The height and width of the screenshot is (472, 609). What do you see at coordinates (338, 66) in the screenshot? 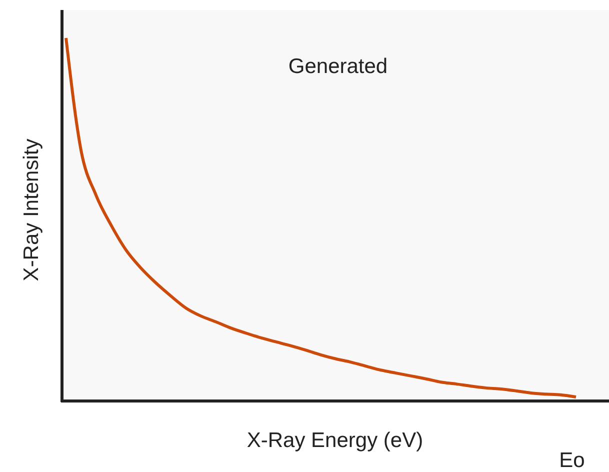
I see `text: Generated` at bounding box center [338, 66].